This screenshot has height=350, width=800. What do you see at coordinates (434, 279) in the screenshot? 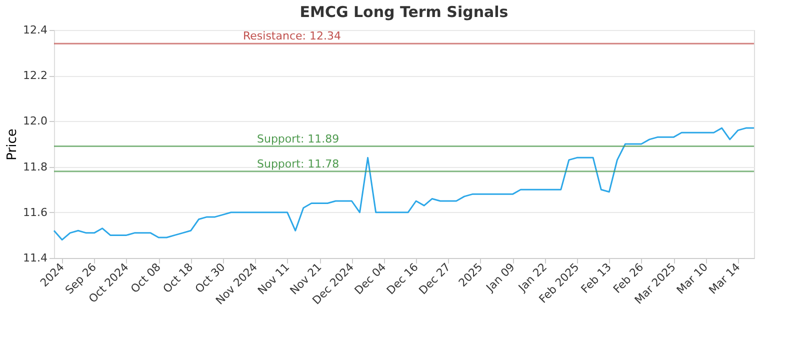
I see `x-tick-label: Dec 27` at bounding box center [434, 279].